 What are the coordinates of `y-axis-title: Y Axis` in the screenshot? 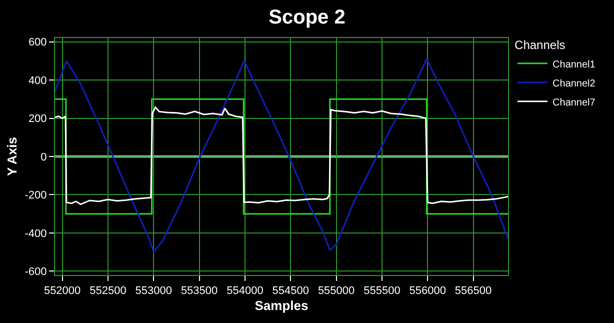 It's located at (12, 156).